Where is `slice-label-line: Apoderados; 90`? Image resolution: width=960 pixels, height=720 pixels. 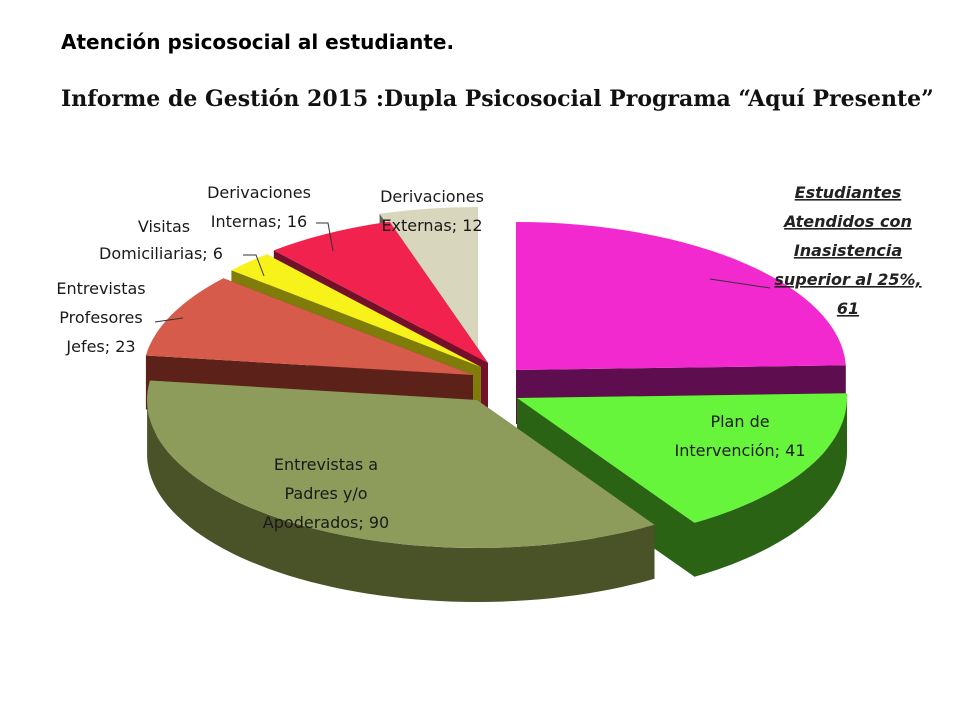 slice-label-line: Apoderados; 90 is located at coordinates (326, 522).